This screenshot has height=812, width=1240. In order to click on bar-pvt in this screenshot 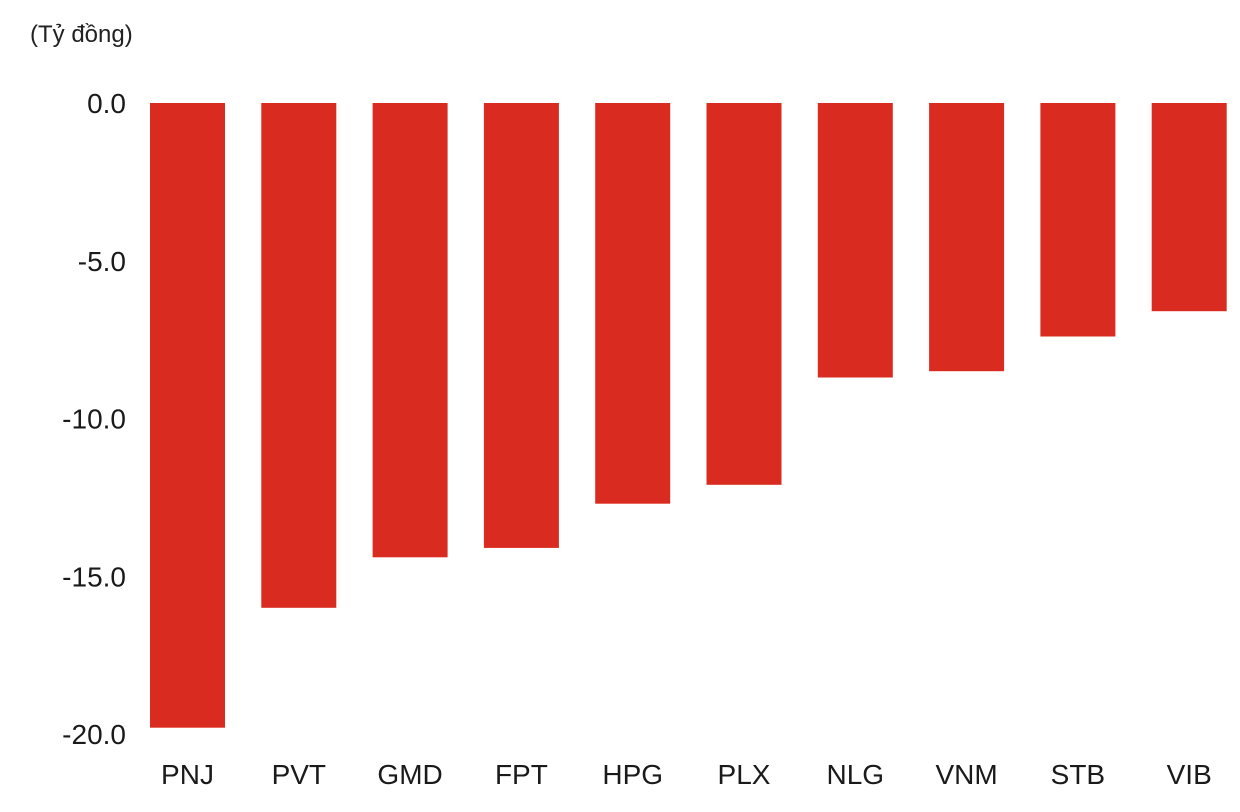, I will do `click(299, 355)`.